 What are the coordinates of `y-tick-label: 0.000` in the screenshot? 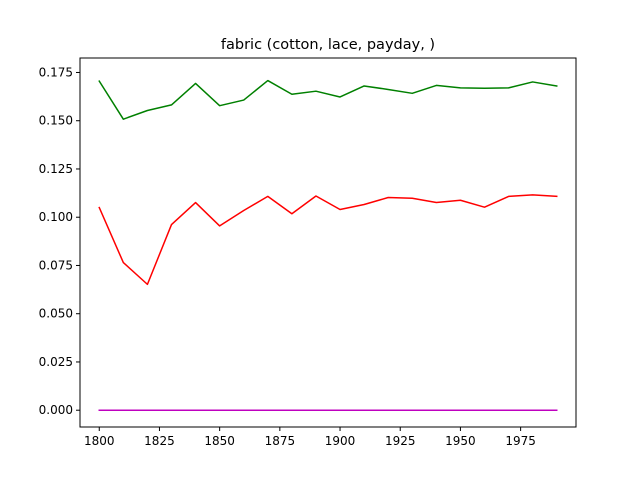 It's located at (56, 410).